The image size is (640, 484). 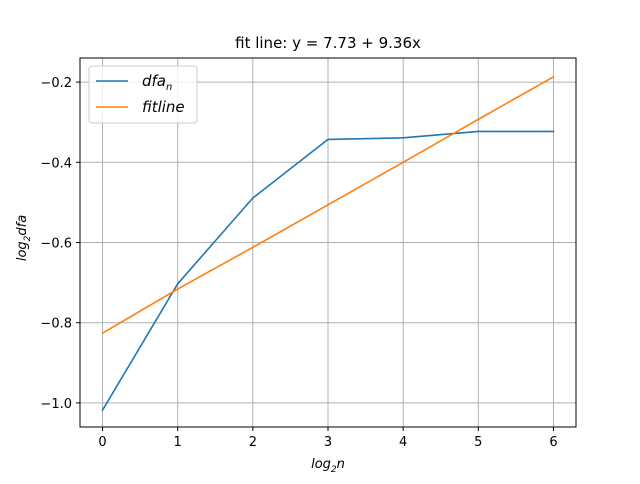 What do you see at coordinates (56, 324) in the screenshot?
I see `y-tick-label-1: −0.8` at bounding box center [56, 324].